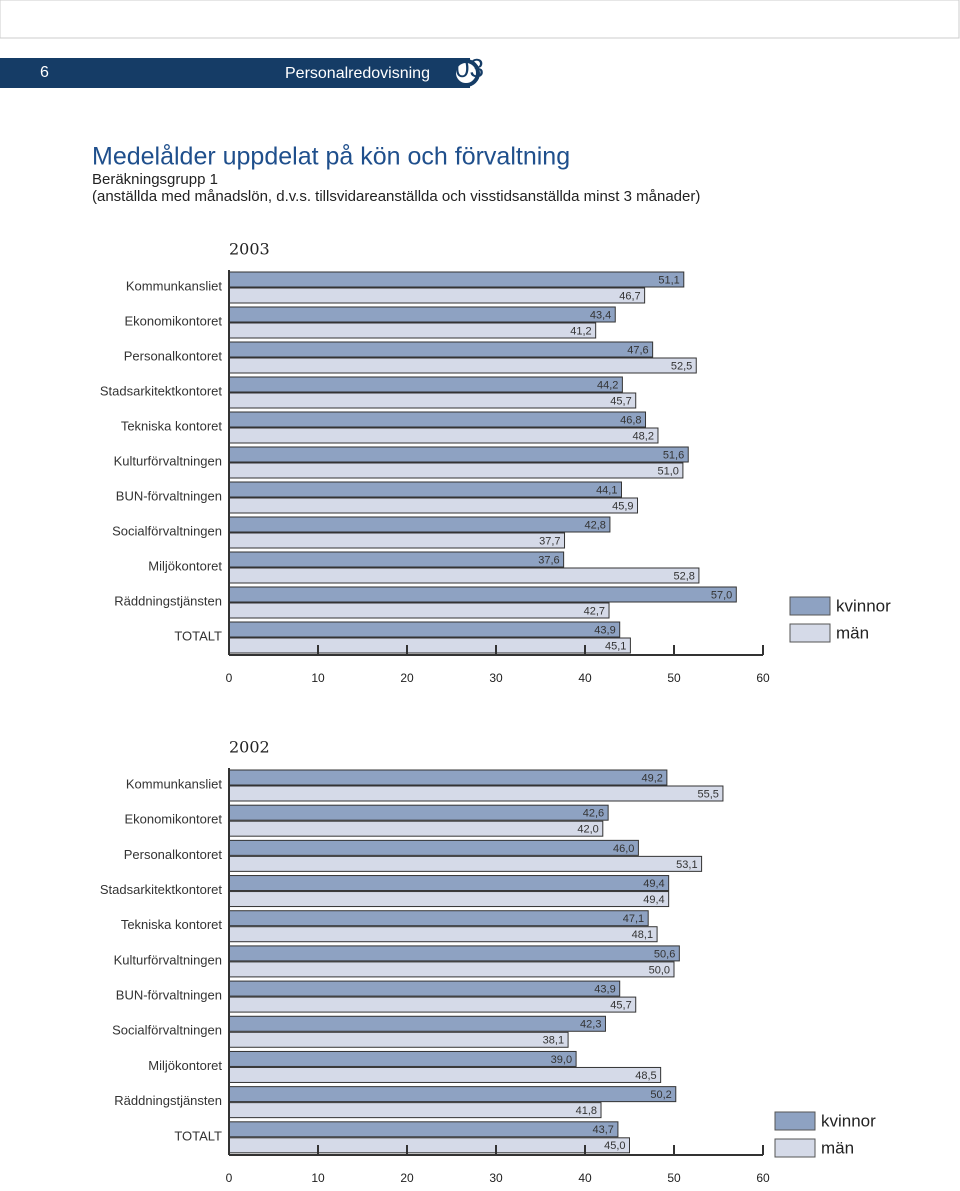 Image resolution: width=960 pixels, height=1191 pixels. I want to click on value-label: 46,8, so click(630, 420).